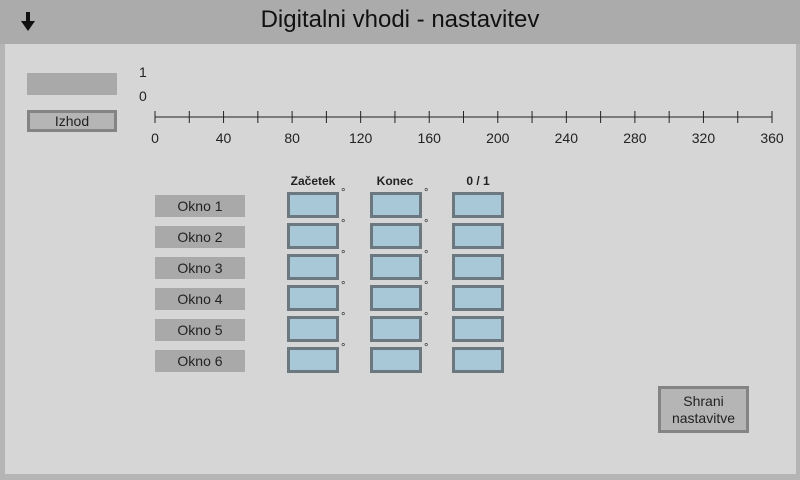 The height and width of the screenshot is (480, 800). What do you see at coordinates (143, 96) in the screenshot?
I see `signal-level-low: 0` at bounding box center [143, 96].